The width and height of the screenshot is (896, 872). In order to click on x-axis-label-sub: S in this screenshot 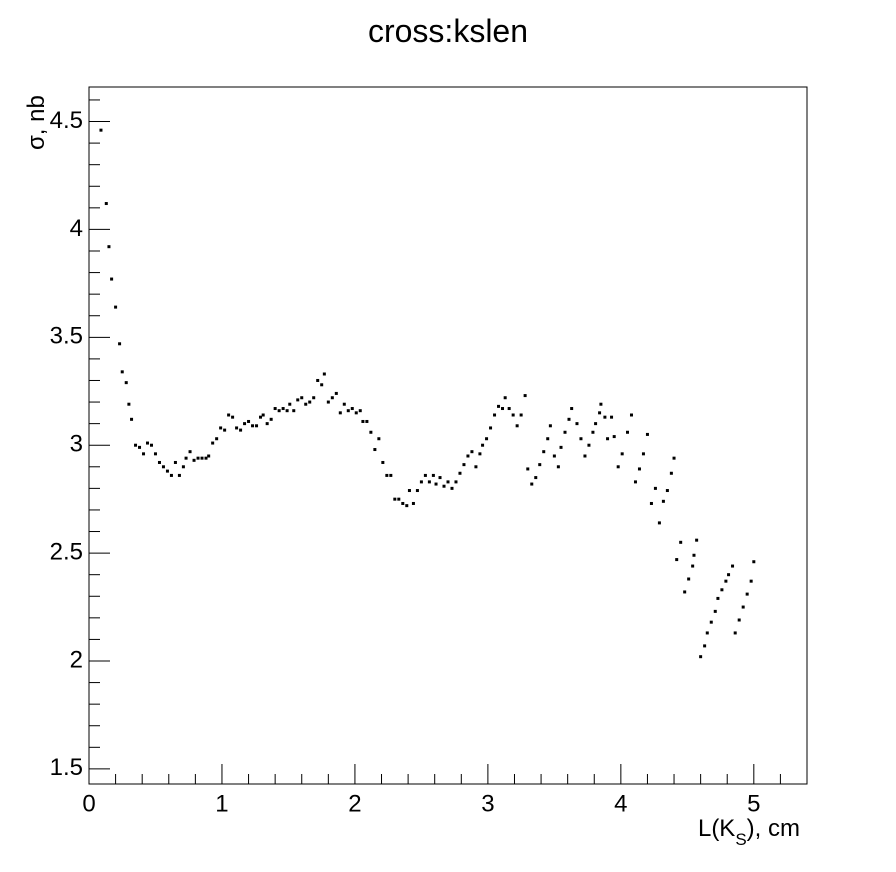, I will do `click(740, 839)`.